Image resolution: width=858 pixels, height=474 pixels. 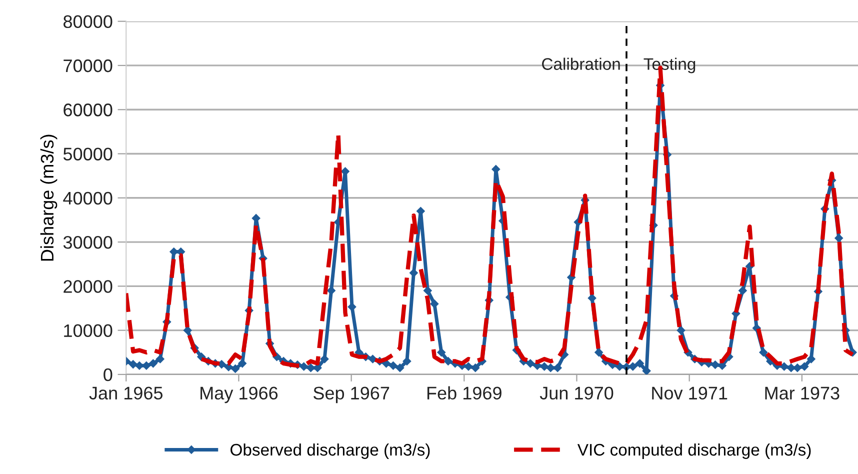 I want to click on annotation: Calibration, so click(x=581, y=64).